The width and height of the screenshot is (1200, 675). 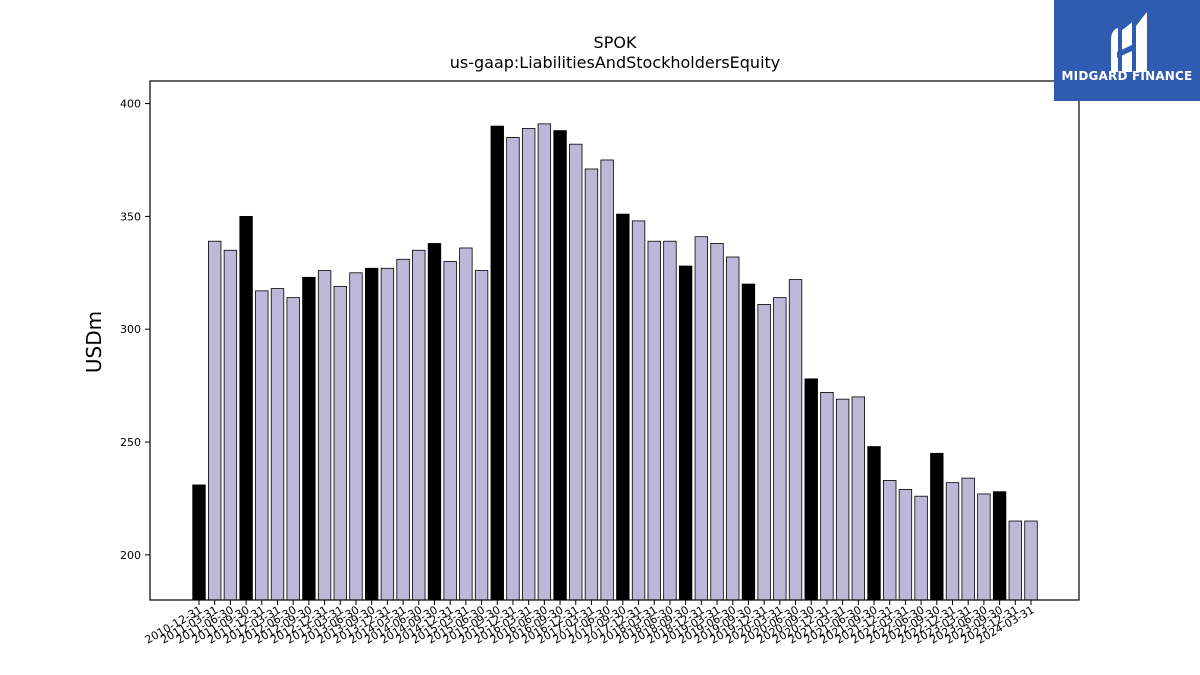 What do you see at coordinates (130, 555) in the screenshot?
I see `y-tick-label: 200` at bounding box center [130, 555].